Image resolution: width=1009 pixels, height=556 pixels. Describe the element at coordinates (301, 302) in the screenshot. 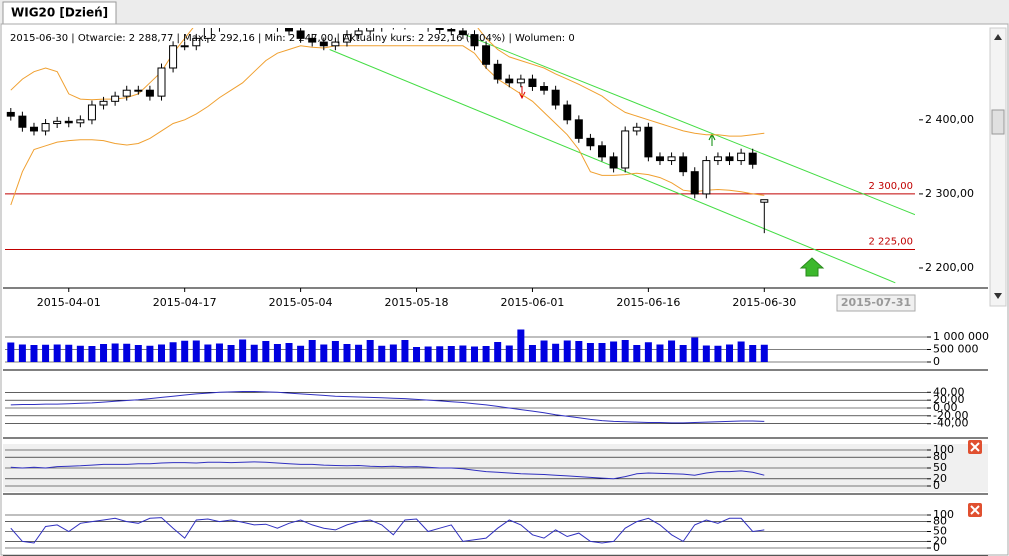

I see `x-tick-label: 2015-05-04` at that location.